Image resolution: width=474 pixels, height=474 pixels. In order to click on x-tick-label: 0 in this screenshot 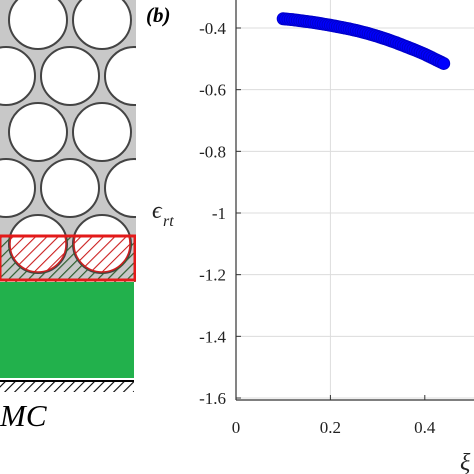, I will do `click(236, 427)`.